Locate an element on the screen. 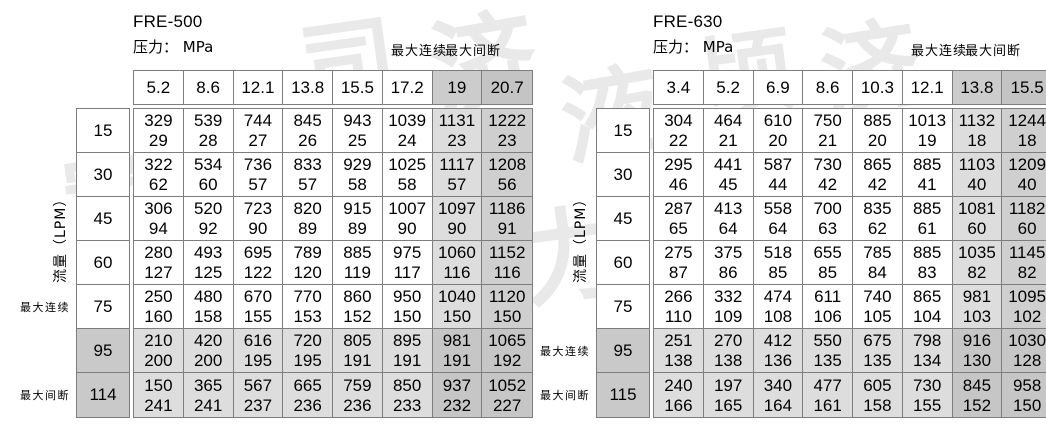  power-value: 227 is located at coordinates (507, 405).